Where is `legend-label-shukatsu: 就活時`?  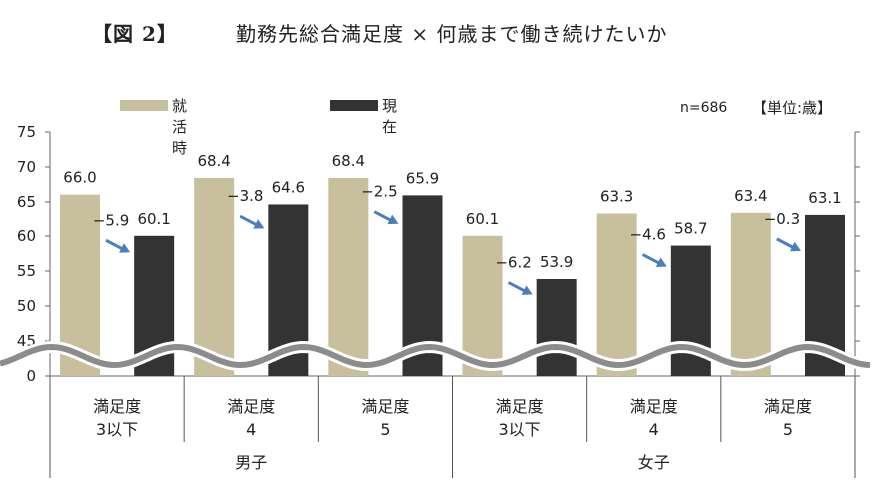 legend-label-shukatsu: 就活時 is located at coordinates (180, 127).